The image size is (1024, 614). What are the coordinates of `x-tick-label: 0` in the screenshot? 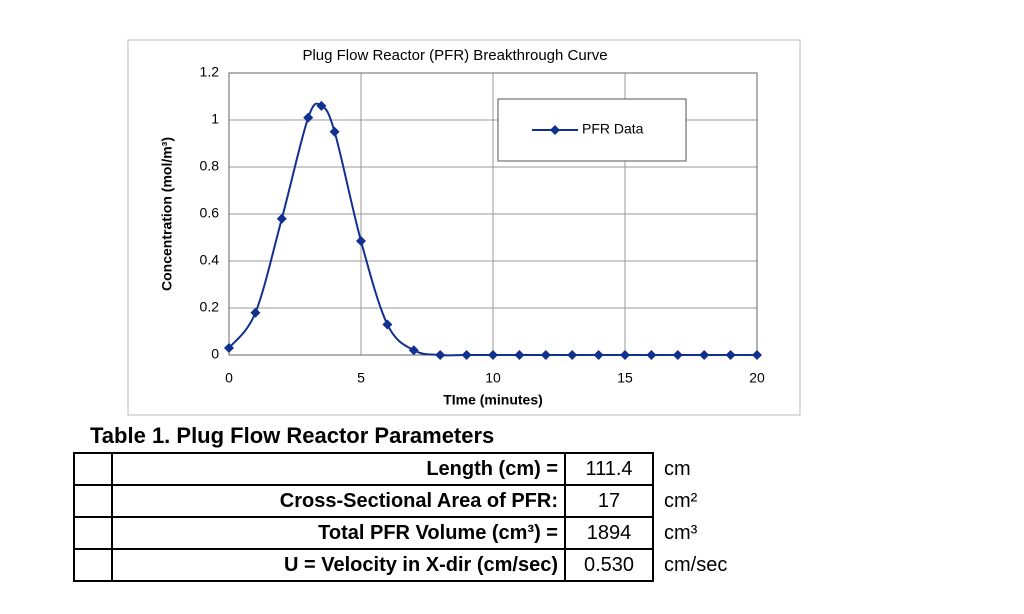 It's located at (229, 378).